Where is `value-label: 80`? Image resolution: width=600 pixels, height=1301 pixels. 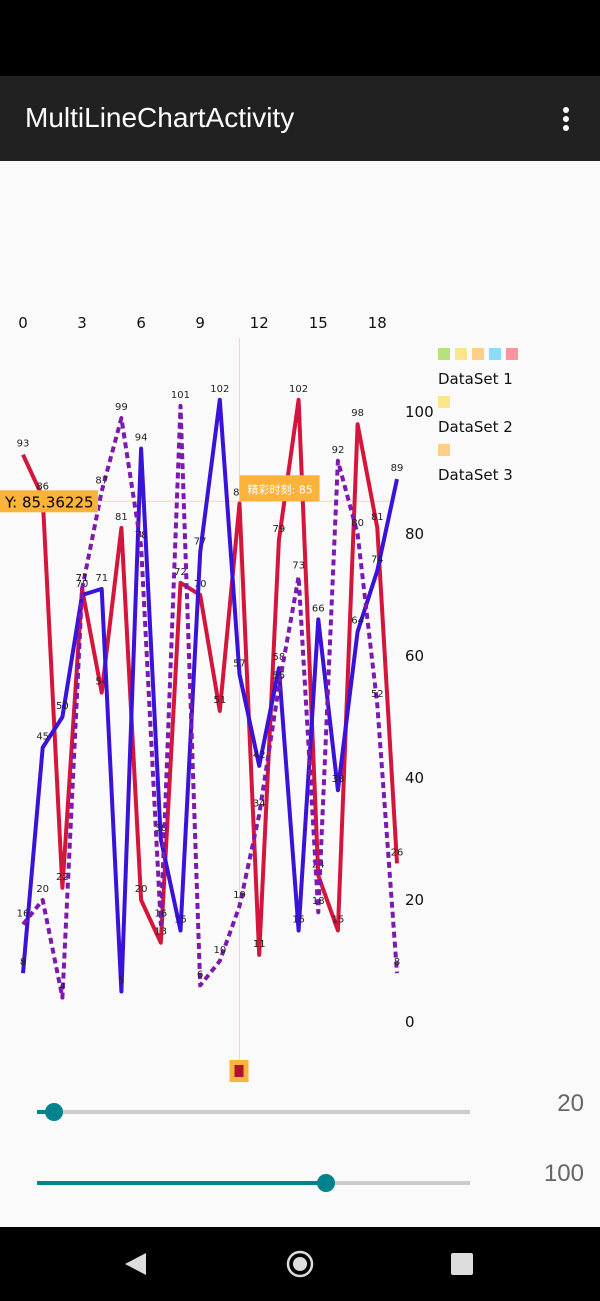
value-label: 80 is located at coordinates (357, 523).